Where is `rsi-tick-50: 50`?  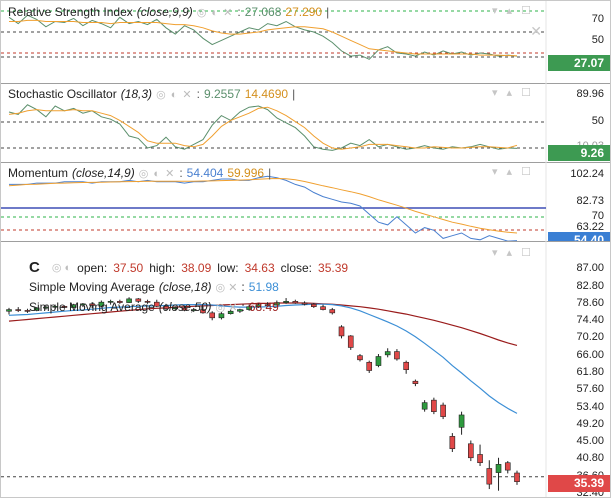 rsi-tick-50: 50 is located at coordinates (597, 40).